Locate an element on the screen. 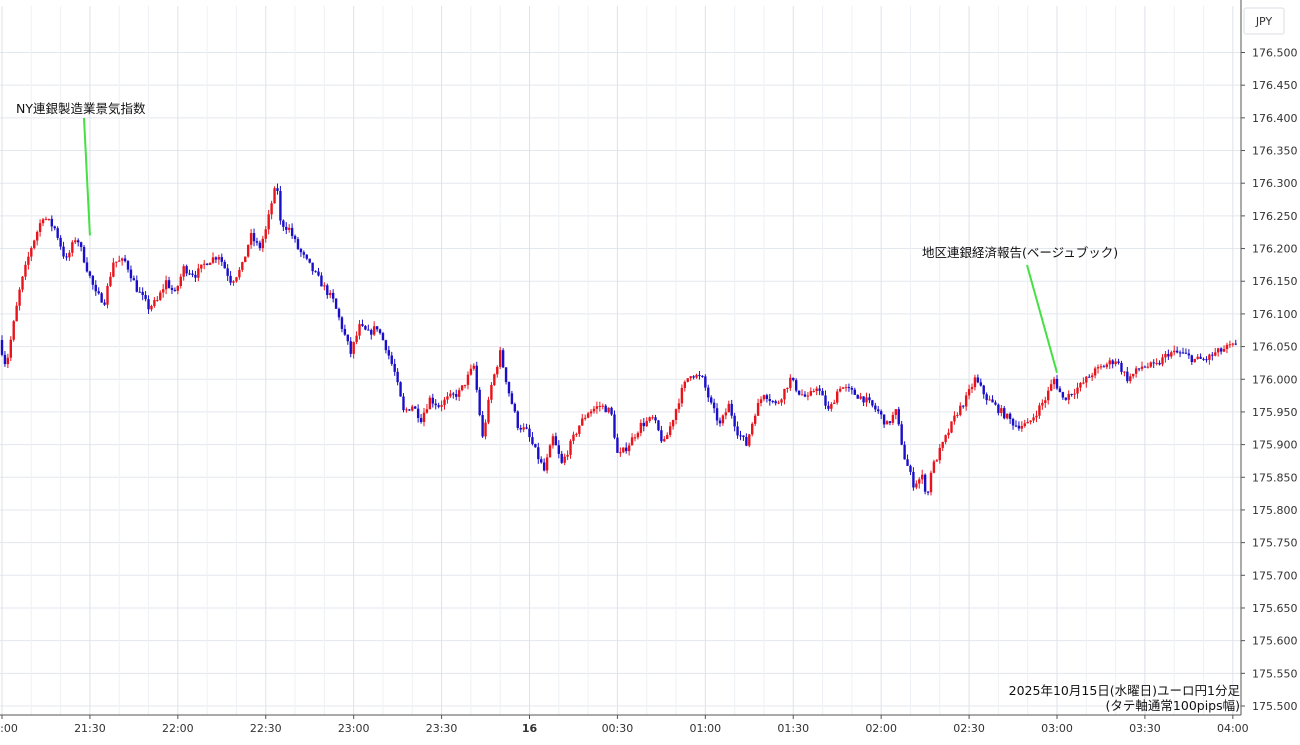 This screenshot has width=1300, height=745. y-tick-label: 175.550 is located at coordinates (1275, 673).